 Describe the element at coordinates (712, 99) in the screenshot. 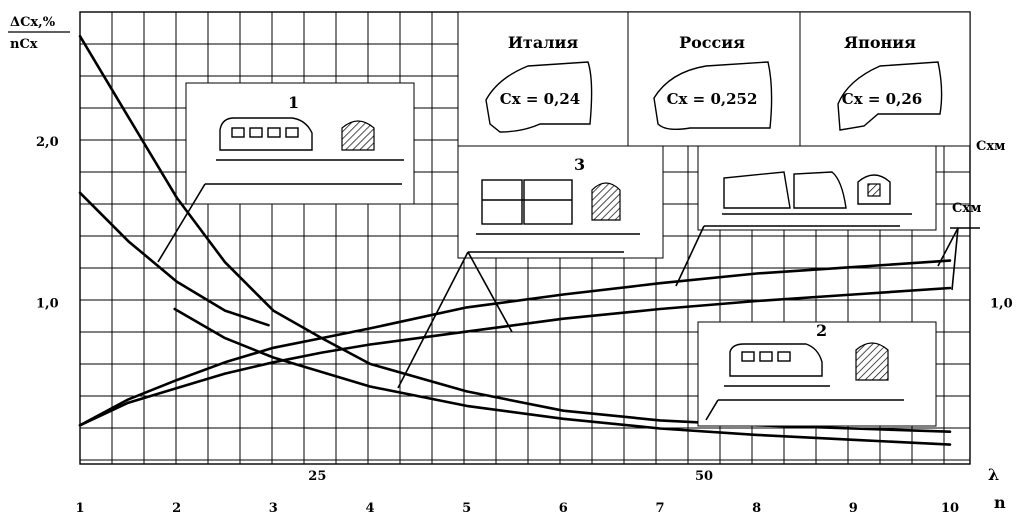

I see `russia-cx: Cx = 0,252` at that location.